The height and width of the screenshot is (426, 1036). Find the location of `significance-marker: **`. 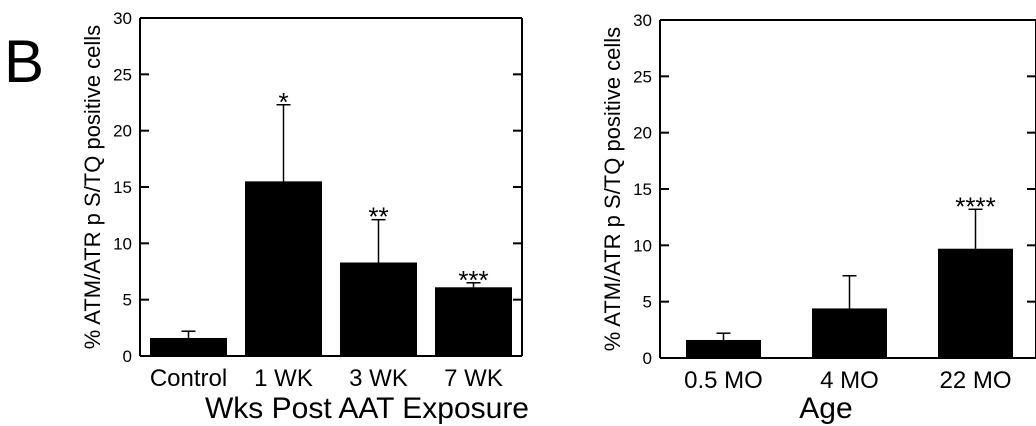

significance-marker: ** is located at coordinates (378, 217).